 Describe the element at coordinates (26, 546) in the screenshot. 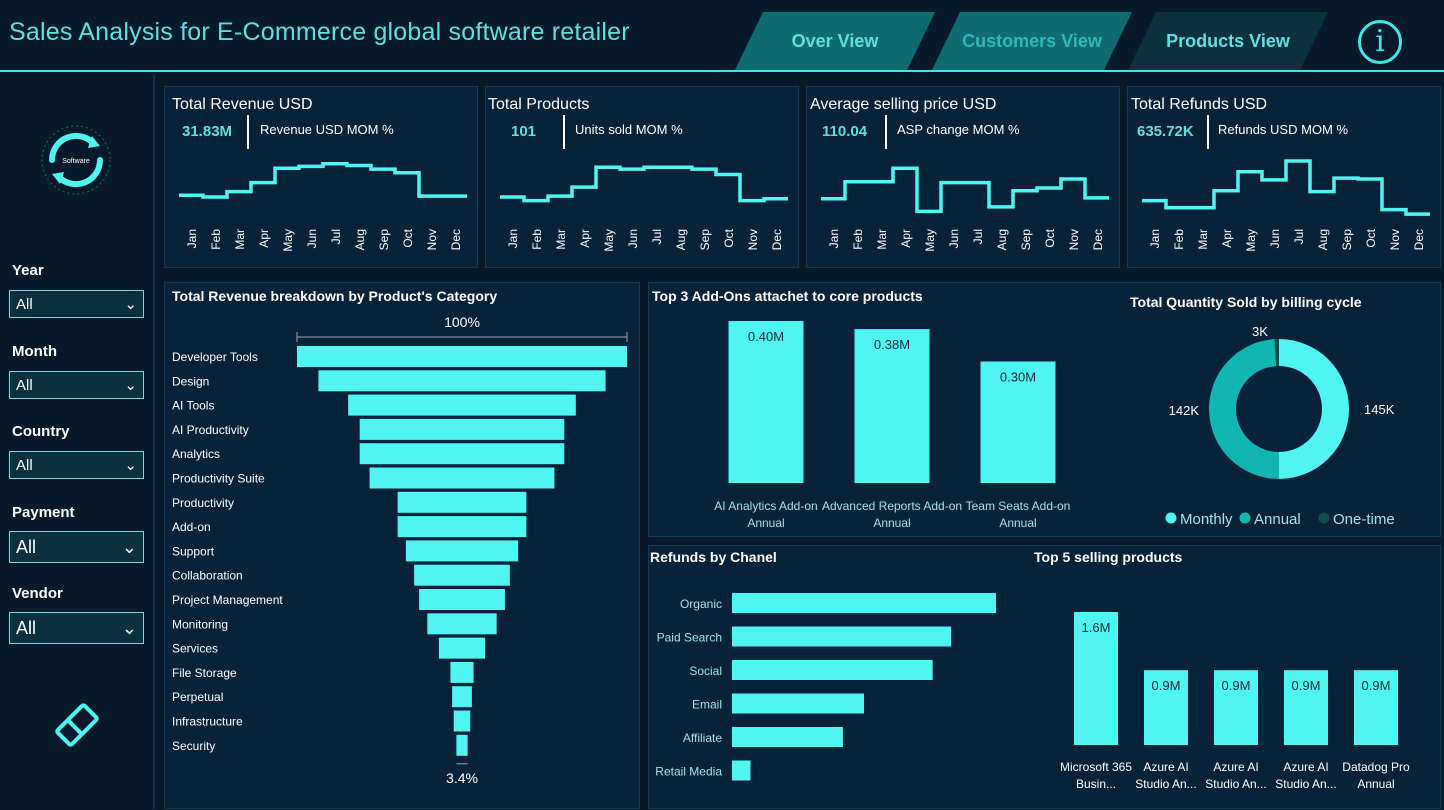

I see `payment-value: All` at that location.